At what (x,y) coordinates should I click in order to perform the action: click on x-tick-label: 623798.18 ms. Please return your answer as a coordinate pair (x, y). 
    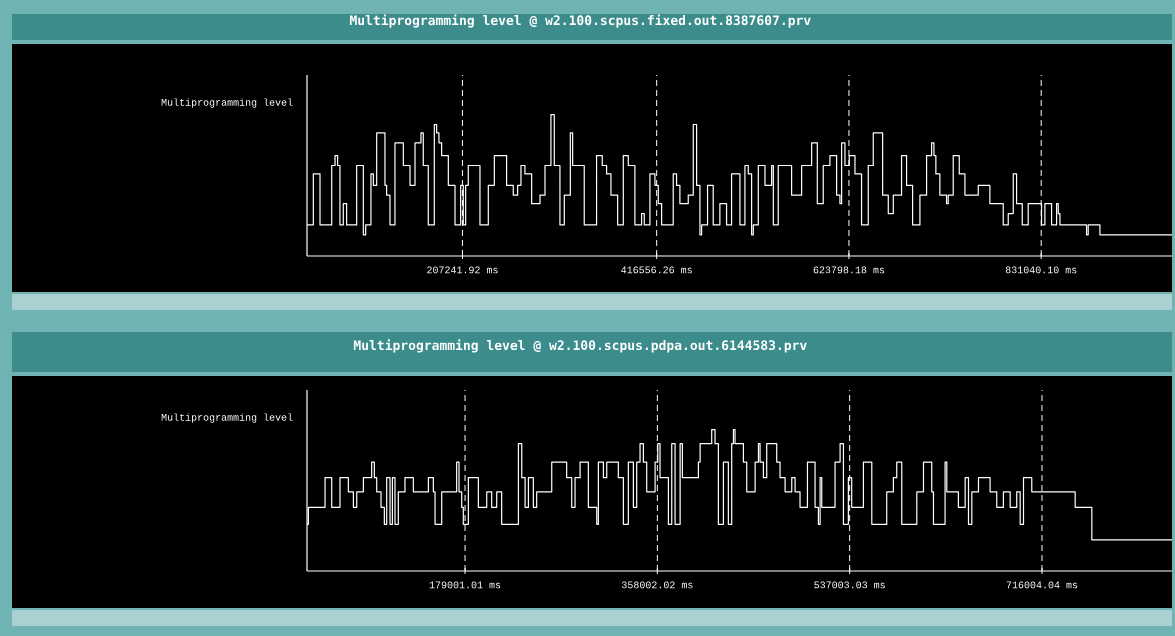
    Looking at the image, I should click on (849, 270).